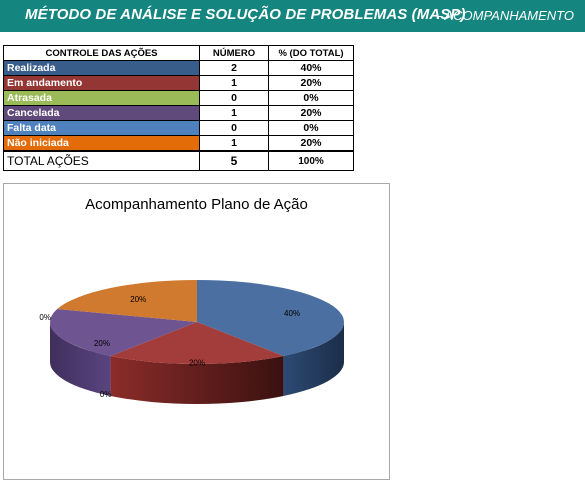 This screenshot has width=585, height=482. What do you see at coordinates (234, 68) in the screenshot?
I see `row-number: 2` at bounding box center [234, 68].